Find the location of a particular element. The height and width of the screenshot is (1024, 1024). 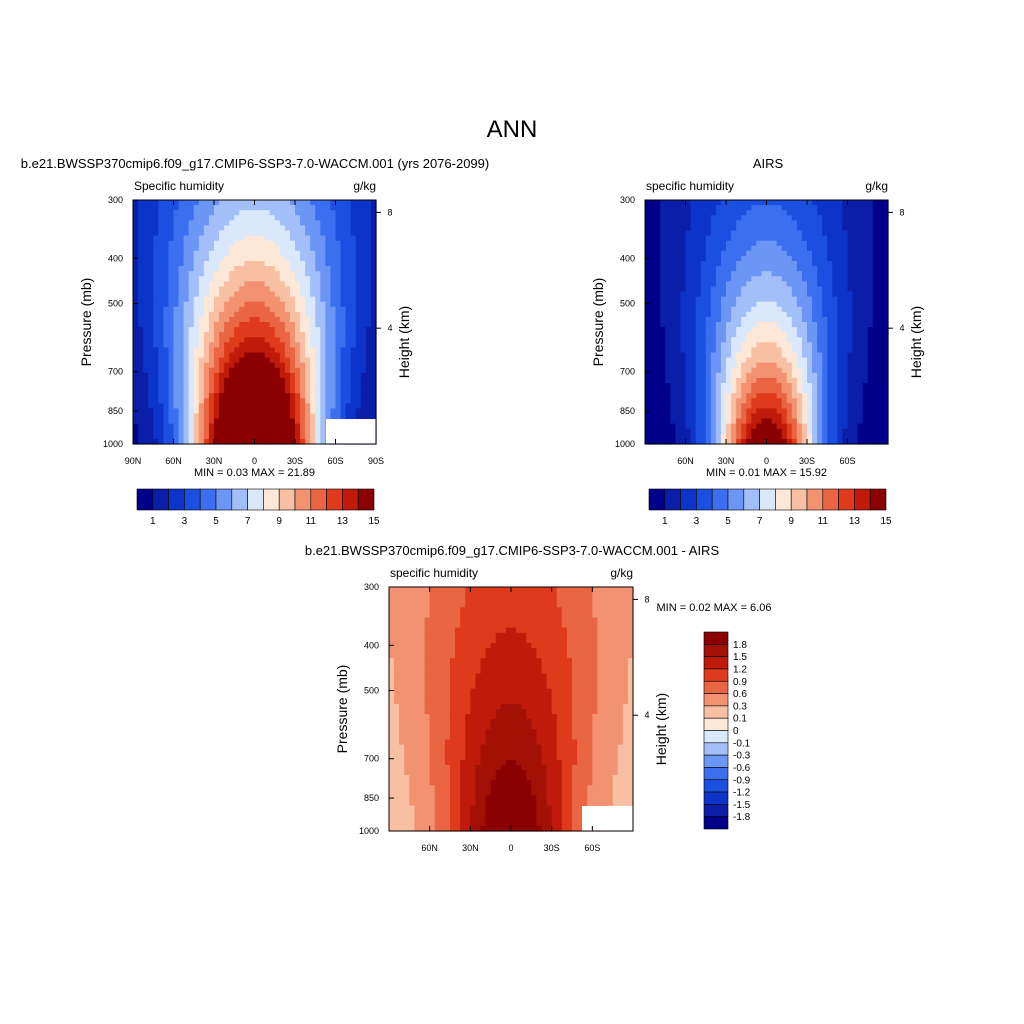

colorbar-swatch is located at coordinates (224, 499).